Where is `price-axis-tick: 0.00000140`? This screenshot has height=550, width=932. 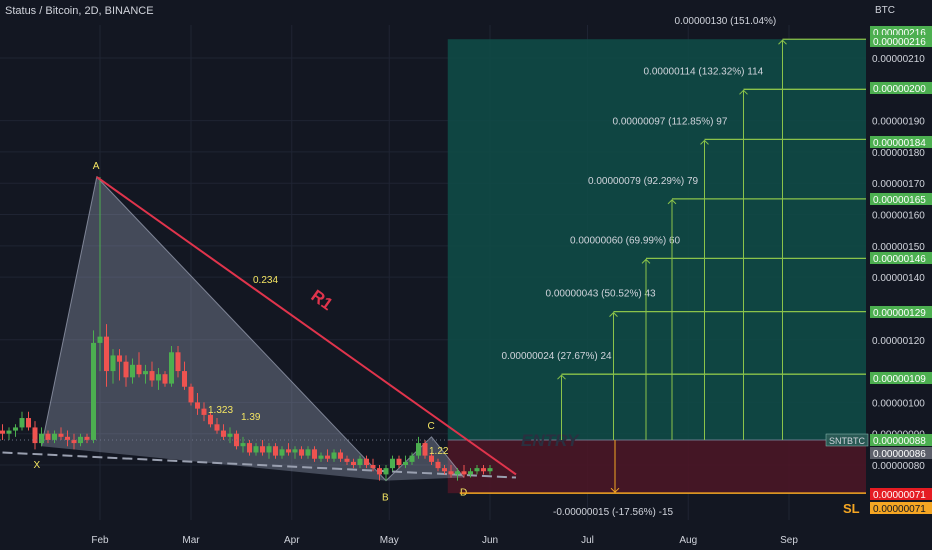
price-axis-tick: 0.00000140 is located at coordinates (898, 278).